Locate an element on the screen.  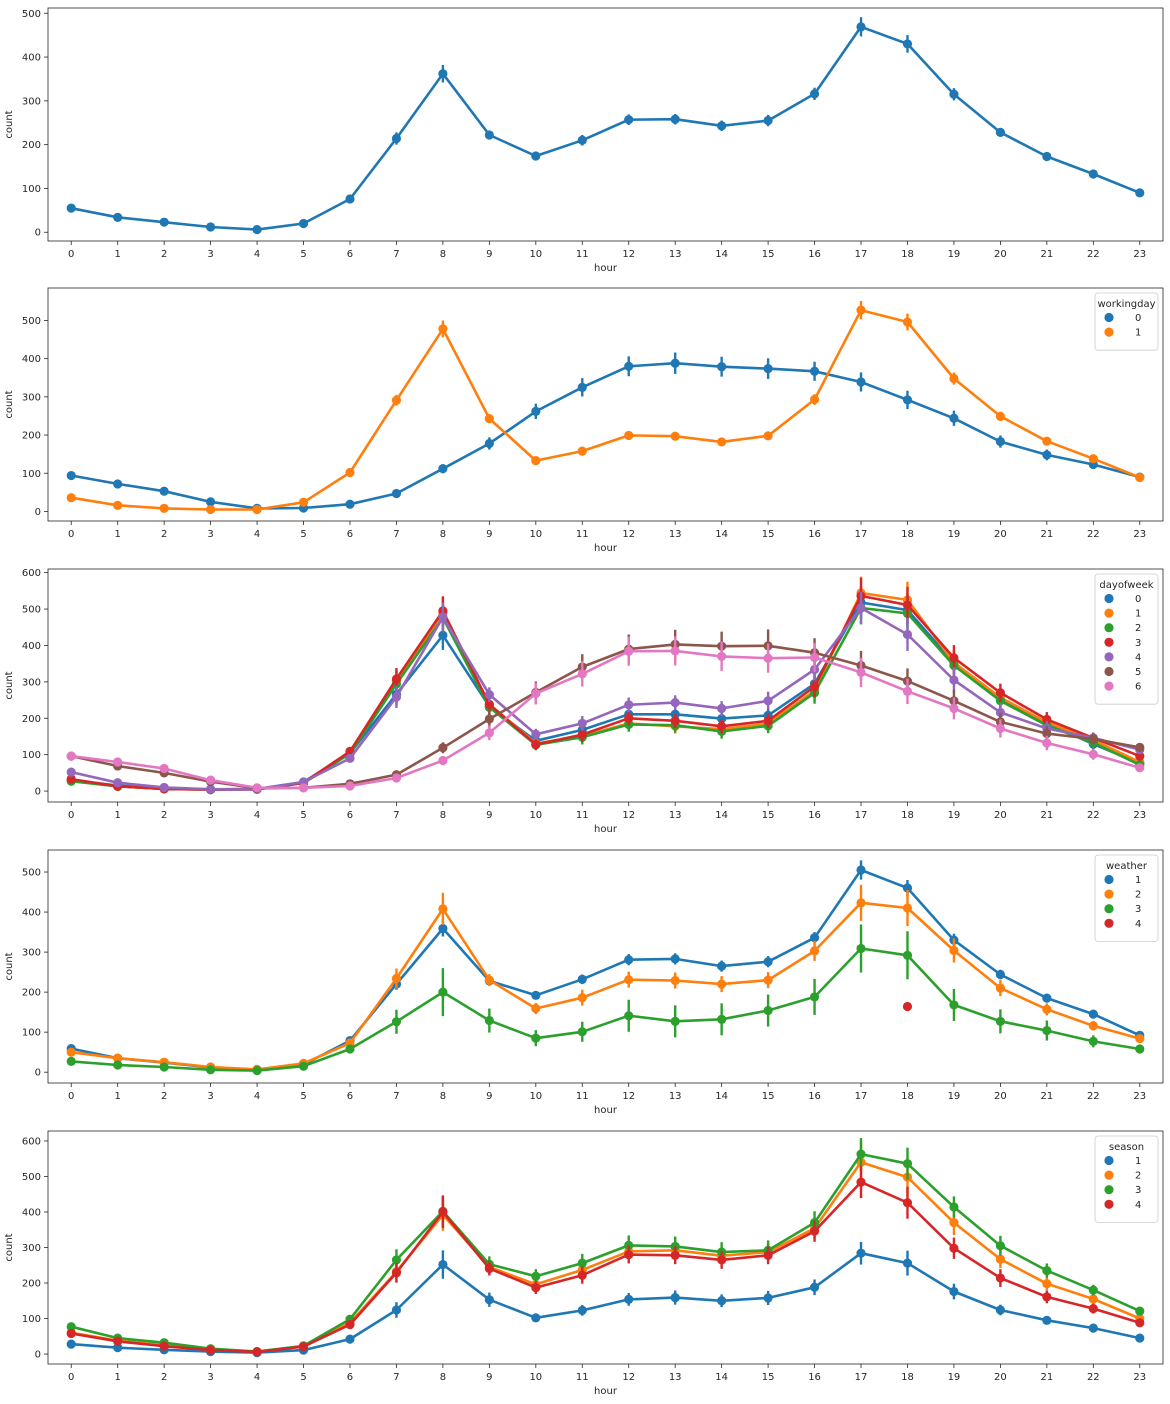
y-tick-label: 0 is located at coordinates (38, 512).